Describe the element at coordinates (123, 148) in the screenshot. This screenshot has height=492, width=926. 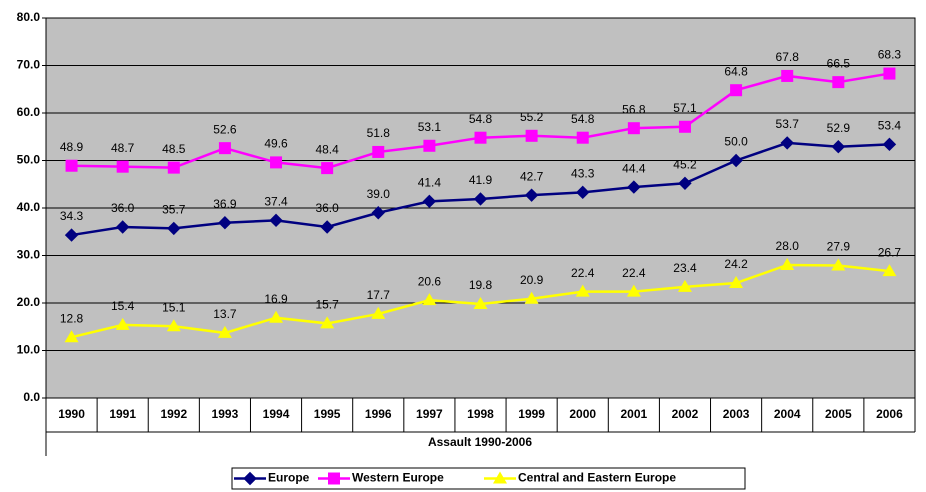
I see `data-label: 48.7` at that location.